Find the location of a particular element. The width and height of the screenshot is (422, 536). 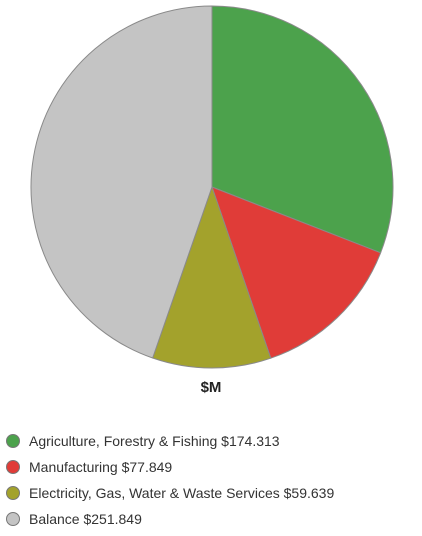

legend-label: Balance $251.849 is located at coordinates (85, 519).